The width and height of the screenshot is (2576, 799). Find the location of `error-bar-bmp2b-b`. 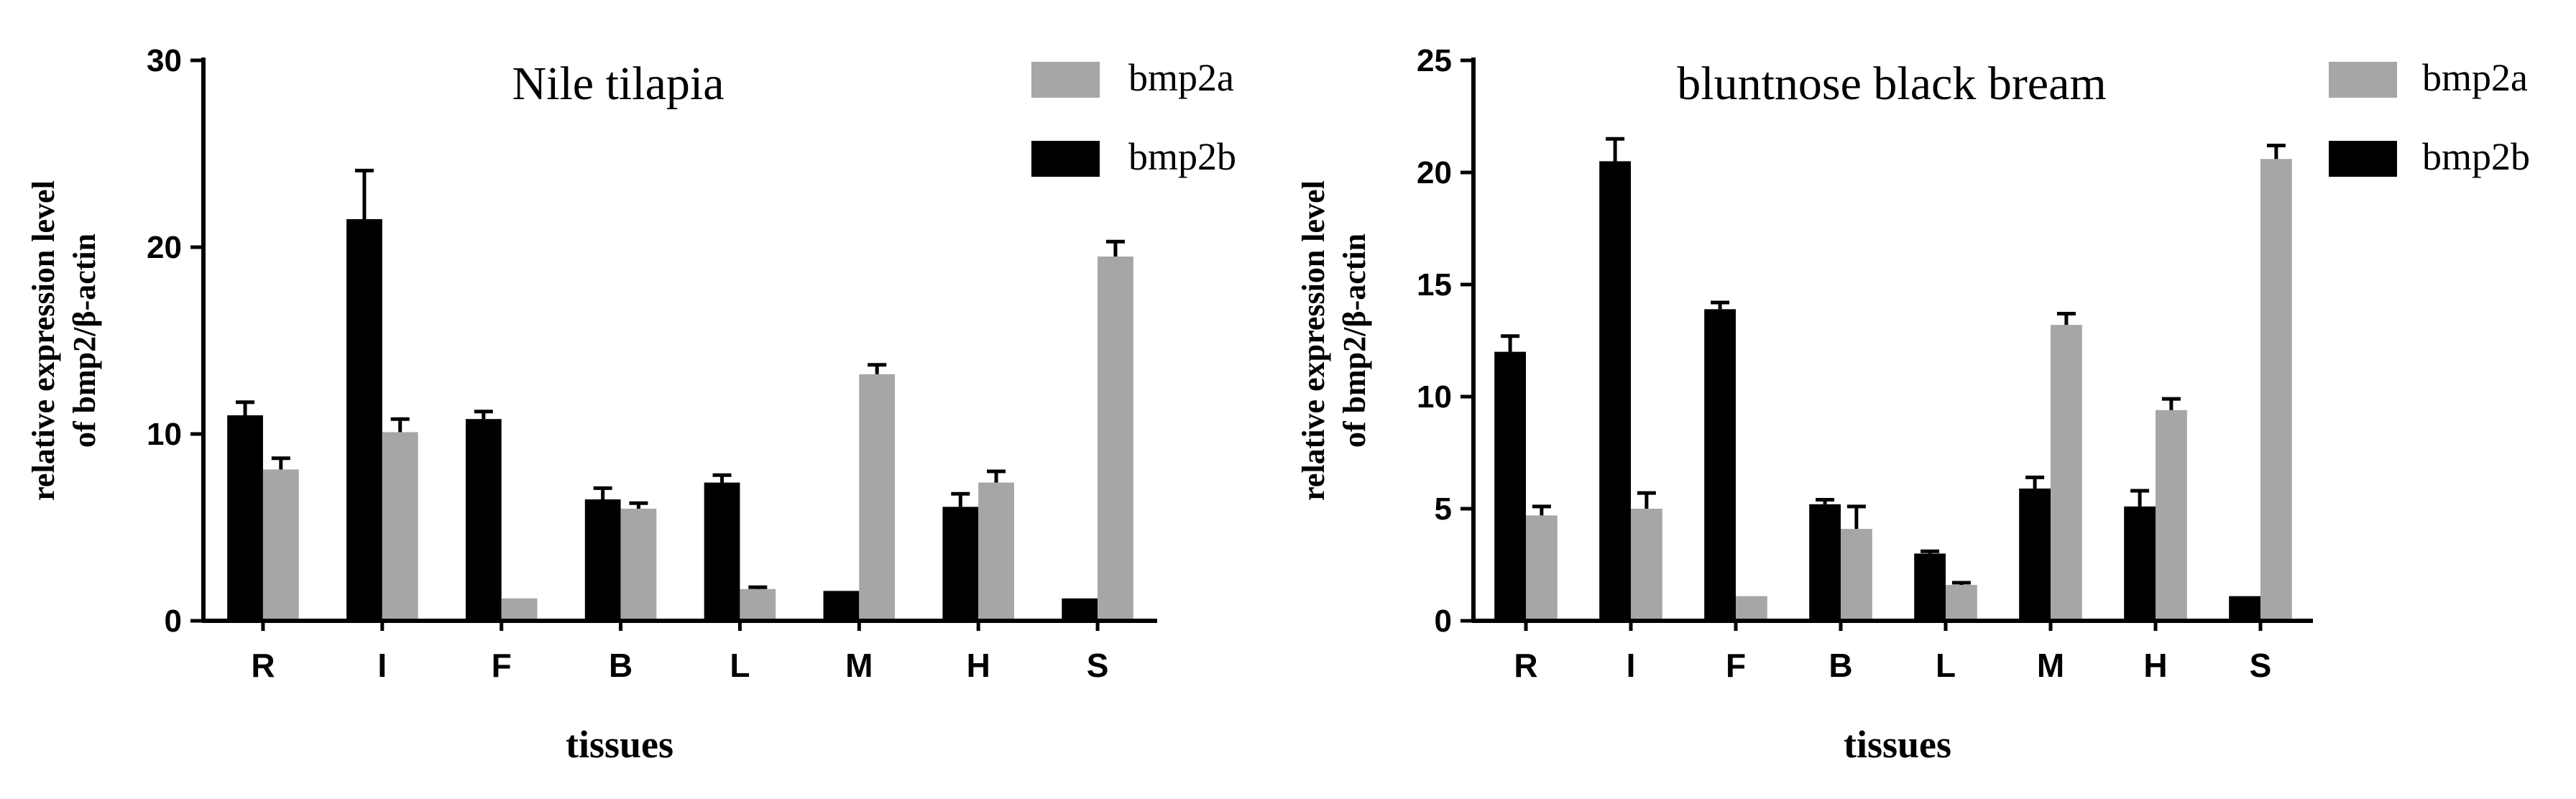

error-bar-bmp2b-b is located at coordinates (602, 492).